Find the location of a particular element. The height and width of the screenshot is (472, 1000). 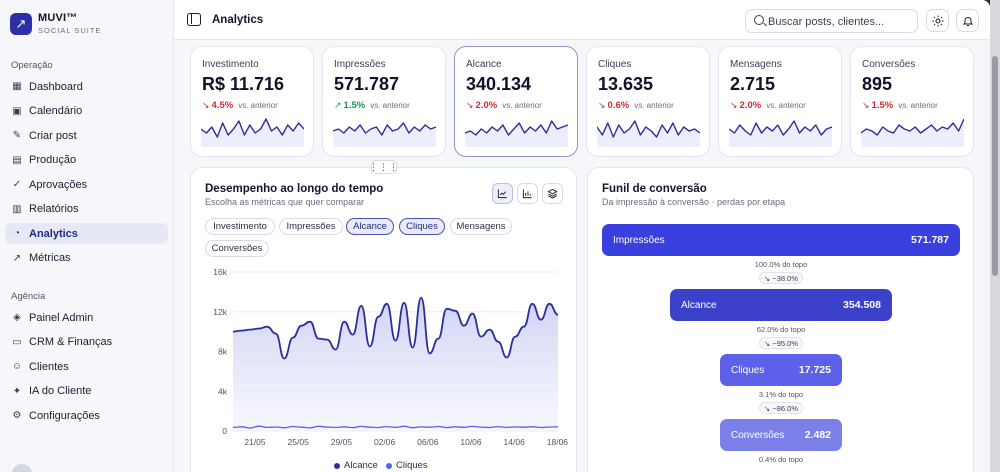

kpi-value: 13.635 is located at coordinates (626, 84).